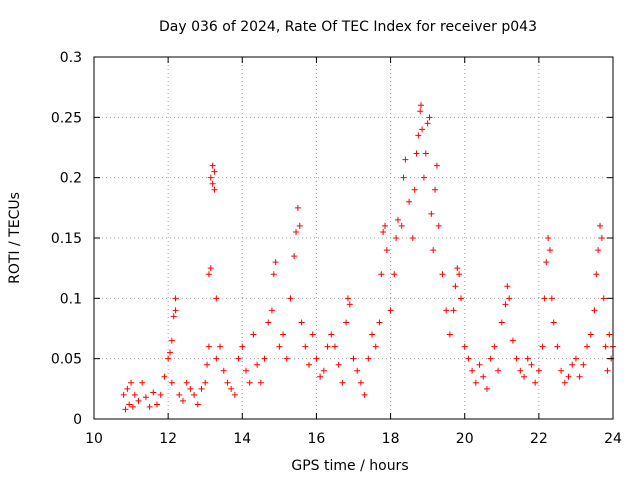  I want to click on x-tick-label: 14, so click(242, 439).